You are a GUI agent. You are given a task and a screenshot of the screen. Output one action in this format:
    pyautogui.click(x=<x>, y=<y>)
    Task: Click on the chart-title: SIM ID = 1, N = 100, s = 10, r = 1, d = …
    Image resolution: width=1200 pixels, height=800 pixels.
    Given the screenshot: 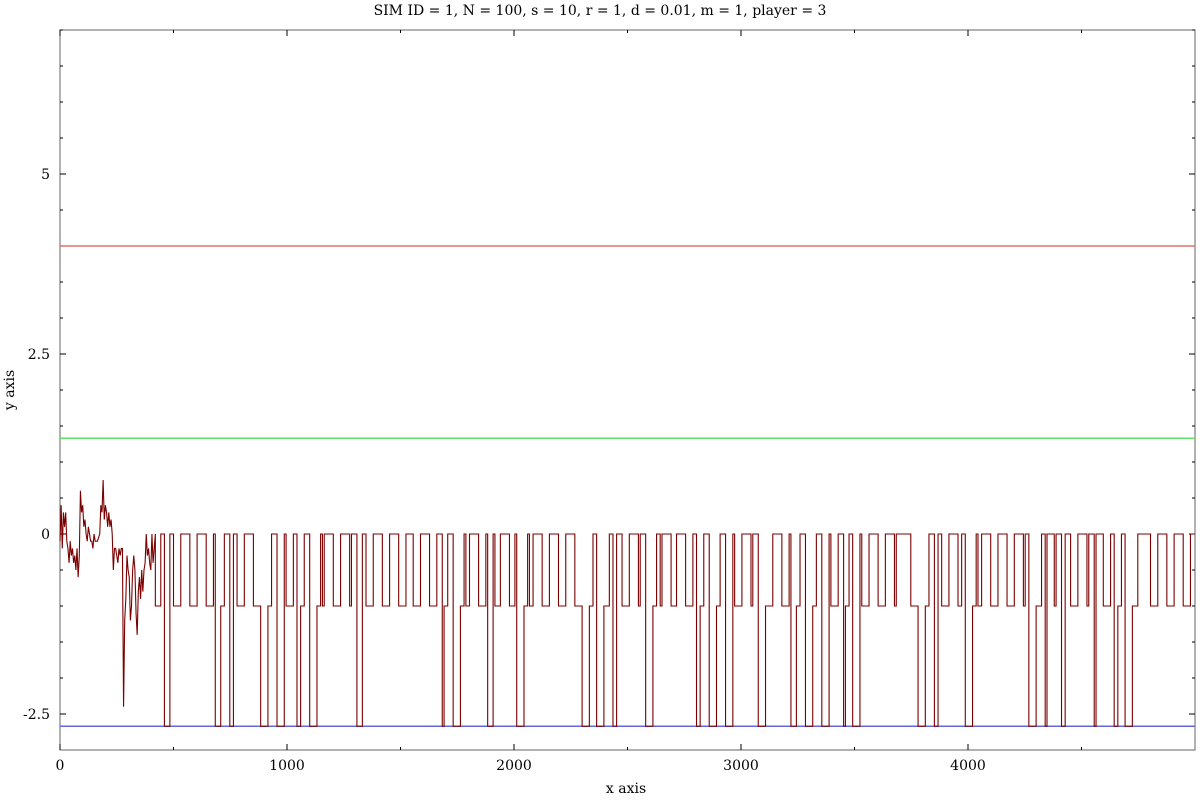 What is the action you would take?
    pyautogui.click(x=600, y=11)
    